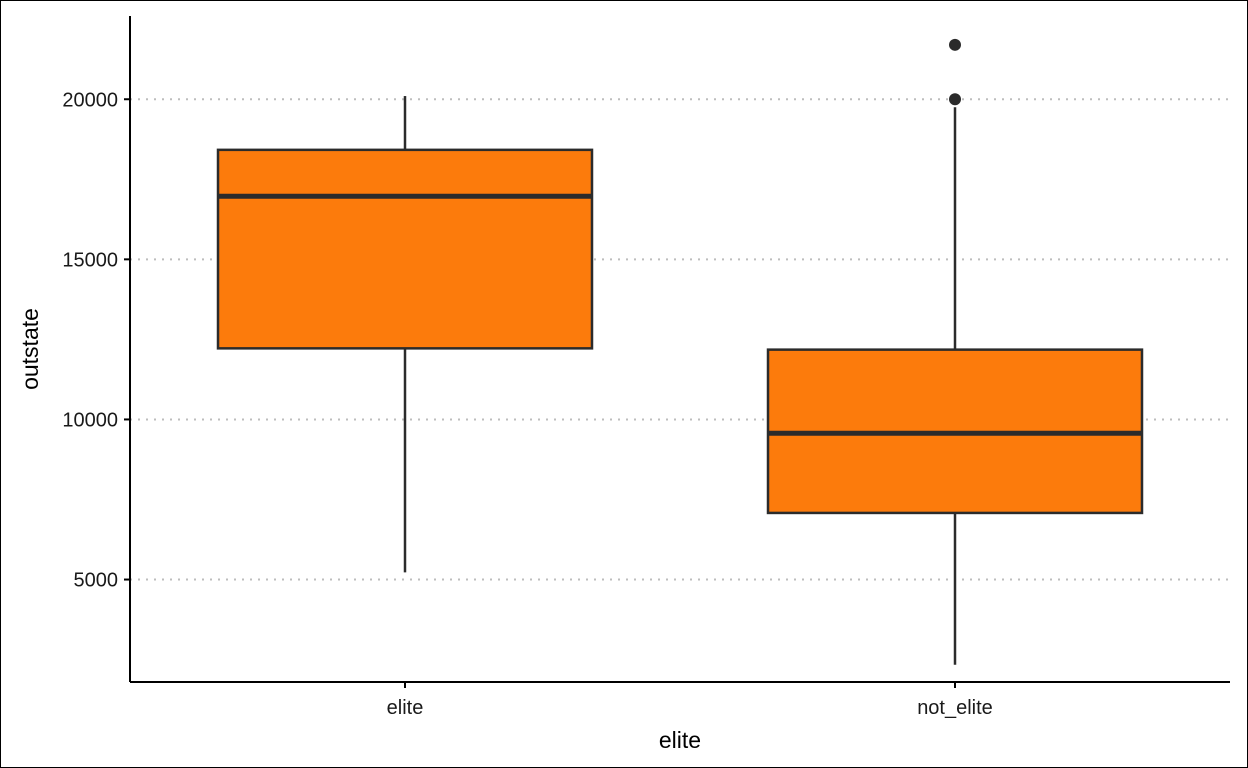 The height and width of the screenshot is (768, 1248). Describe the element at coordinates (680, 740) in the screenshot. I see `x-axis-title: elite` at that location.